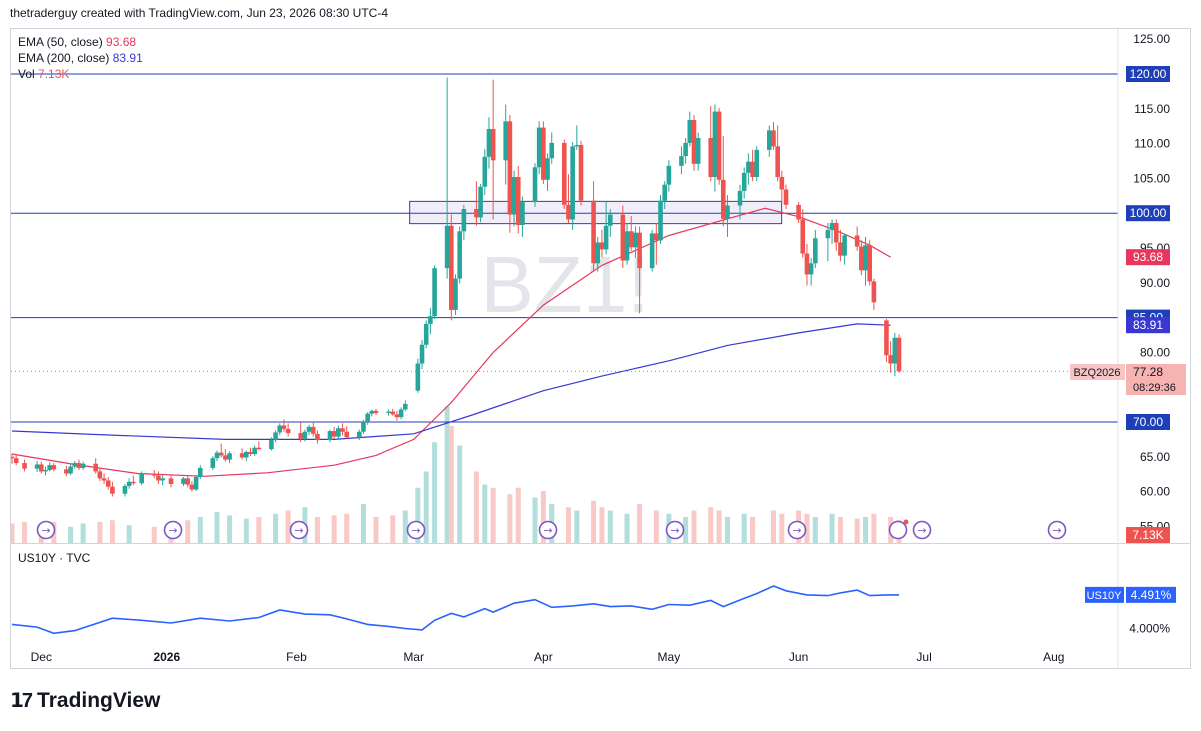  What do you see at coordinates (296, 657) in the screenshot?
I see `time-axis-label: Feb` at bounding box center [296, 657].